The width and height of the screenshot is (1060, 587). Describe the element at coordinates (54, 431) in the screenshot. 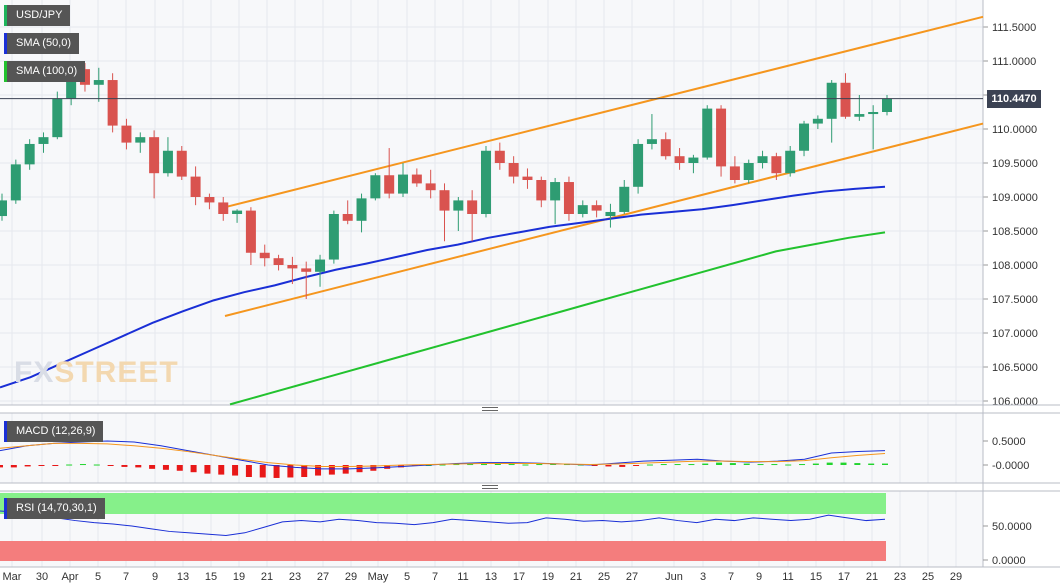

I see `macd-label: MACD (12,26,9)` at that location.